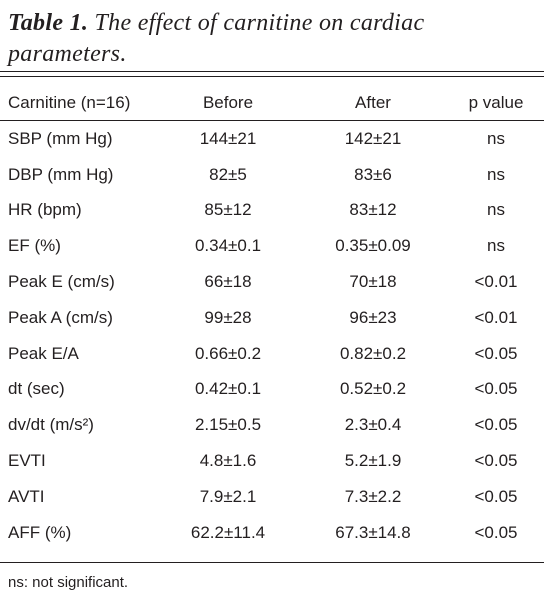 The height and width of the screenshot is (611, 544). Describe the element at coordinates (373, 353) in the screenshot. I see `table-cell: 0.82±0.2` at that location.